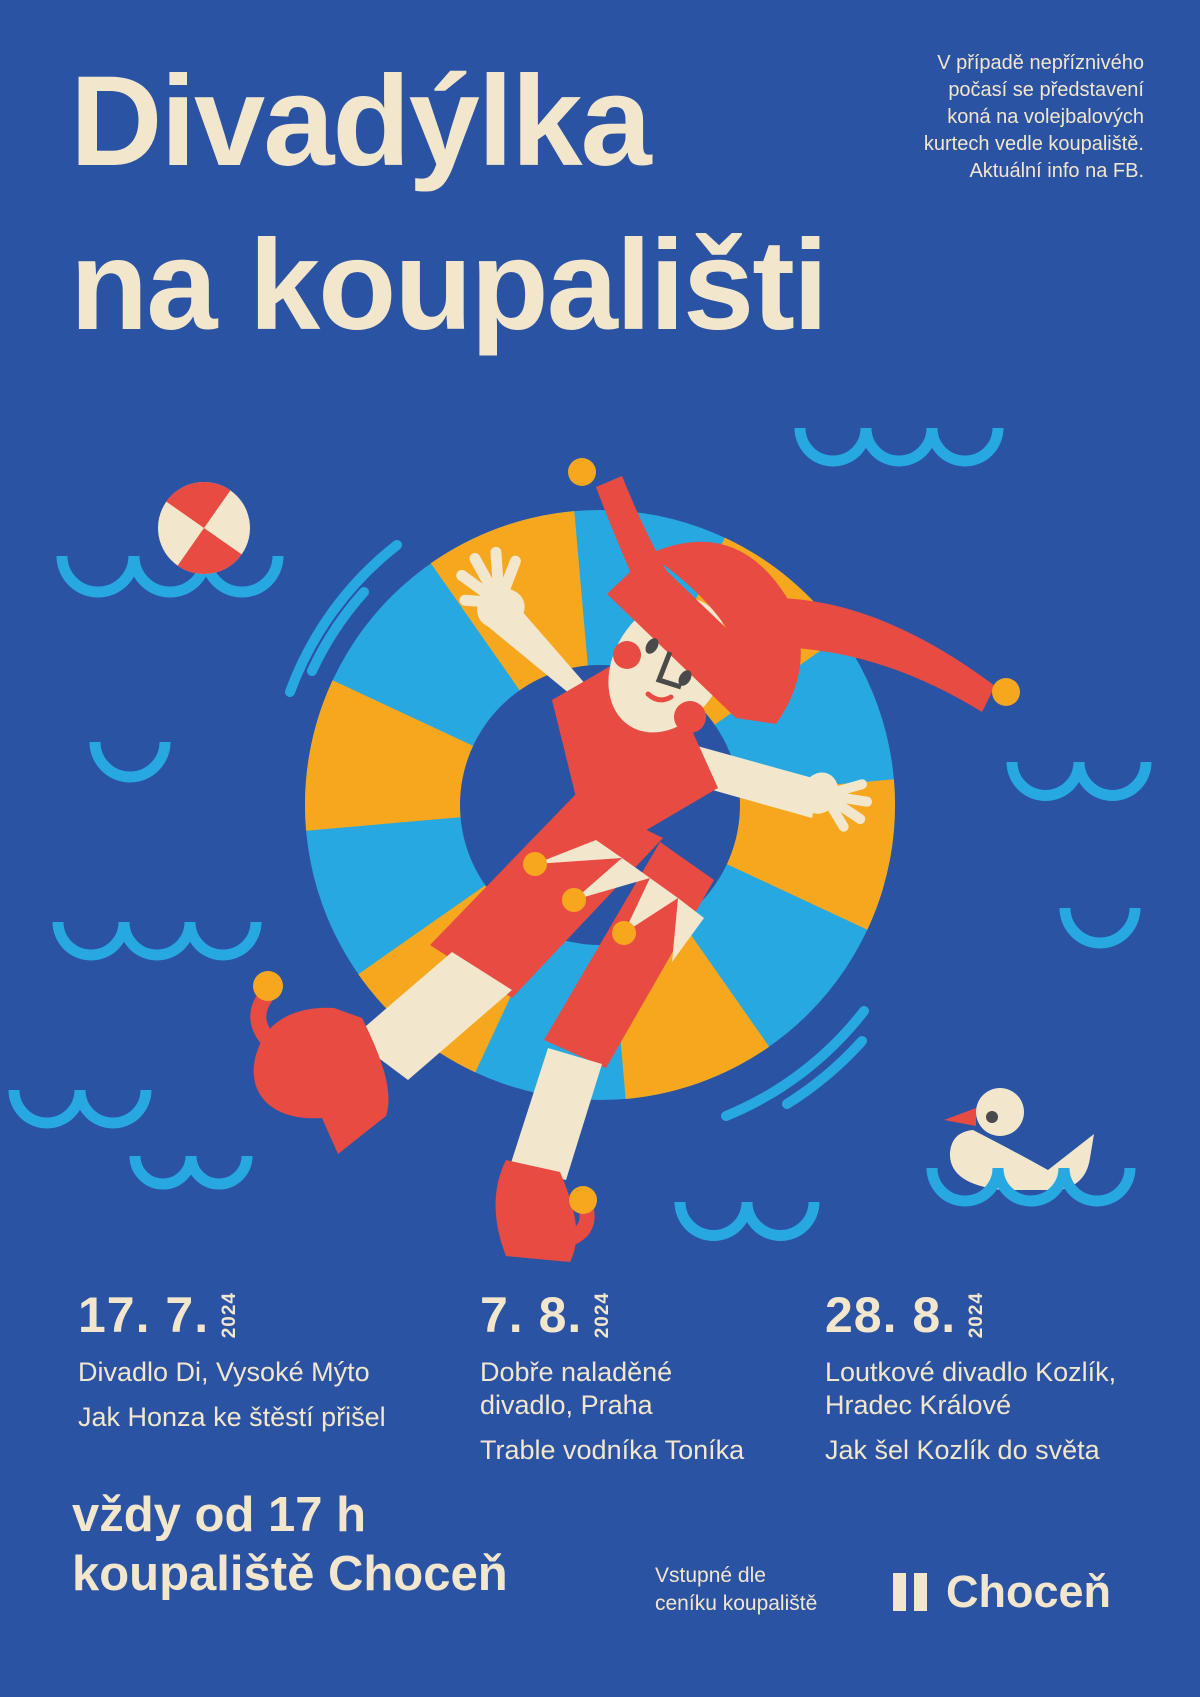 Image resolution: width=1200 pixels, height=1697 pixels. What do you see at coordinates (290, 1545) in the screenshot?
I see `footer-time-place: vždy od 17 h koupaliště Choceň` at bounding box center [290, 1545].